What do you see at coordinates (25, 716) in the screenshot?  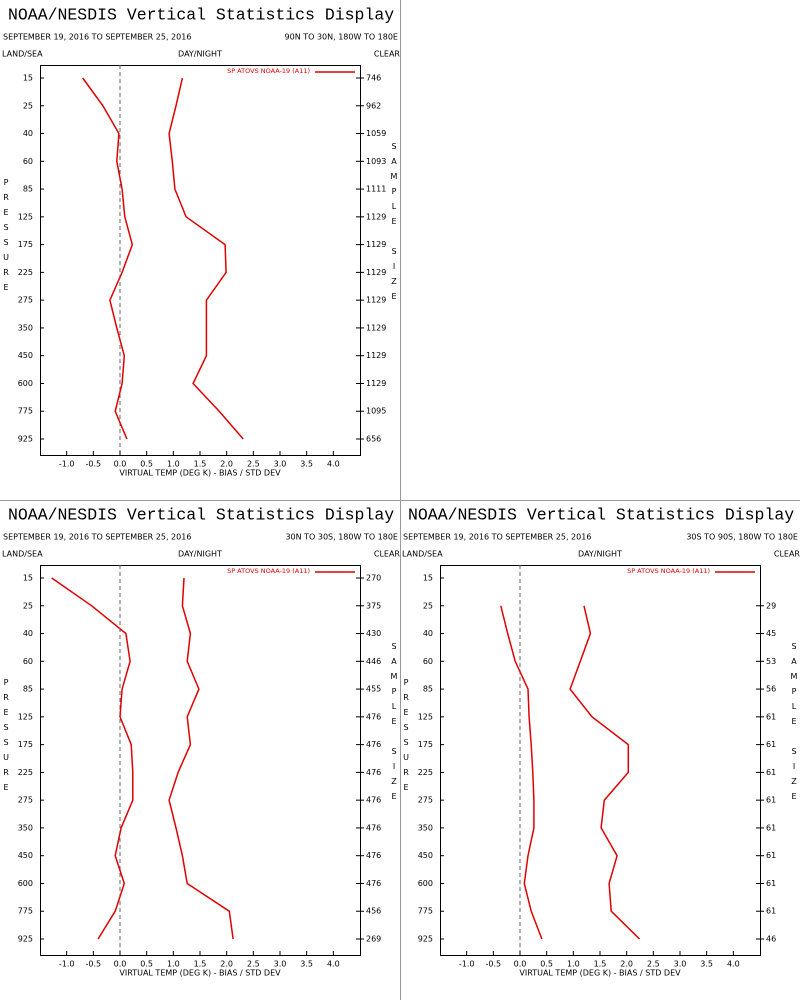 I see `y-tick-label: 125` at bounding box center [25, 716].